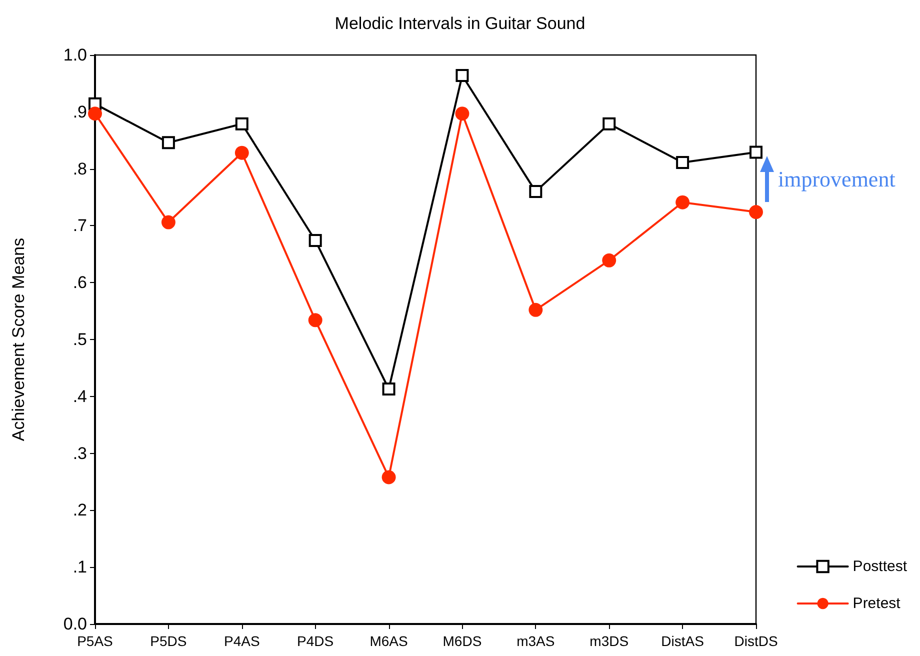 This screenshot has width=920, height=656. What do you see at coordinates (75, 624) in the screenshot?
I see `y-tick-label: 0.0` at bounding box center [75, 624].